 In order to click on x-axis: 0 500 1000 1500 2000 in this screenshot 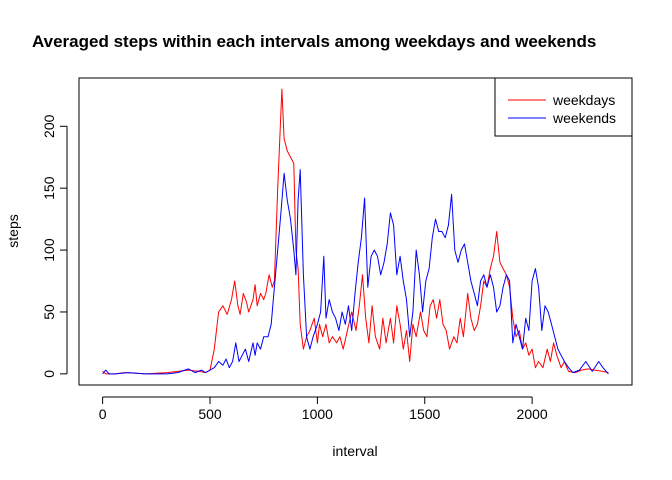, I will do `click(323, 409)`.